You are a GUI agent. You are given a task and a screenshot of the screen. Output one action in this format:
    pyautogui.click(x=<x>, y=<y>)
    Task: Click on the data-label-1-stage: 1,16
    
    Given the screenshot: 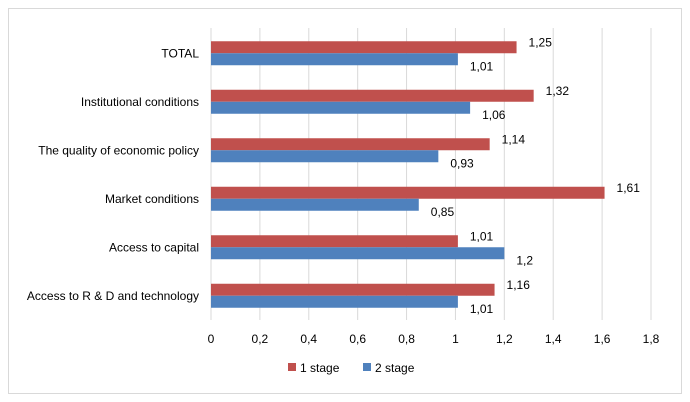 What is the action you would take?
    pyautogui.click(x=519, y=285)
    